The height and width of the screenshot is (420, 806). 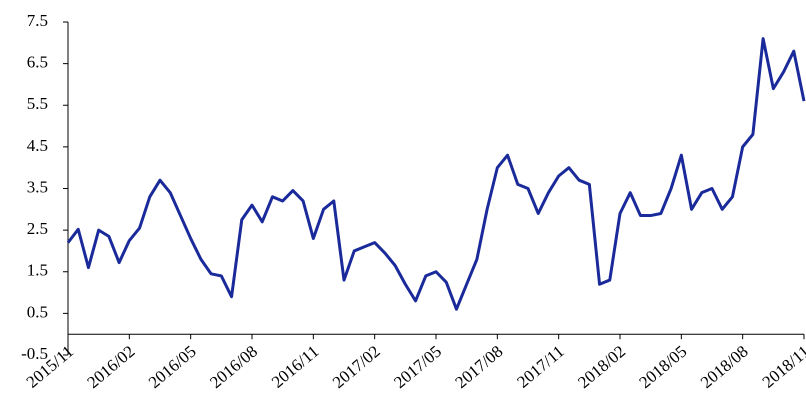 What do you see at coordinates (37, 186) in the screenshot?
I see `y-tick-label: 3.5` at bounding box center [37, 186].